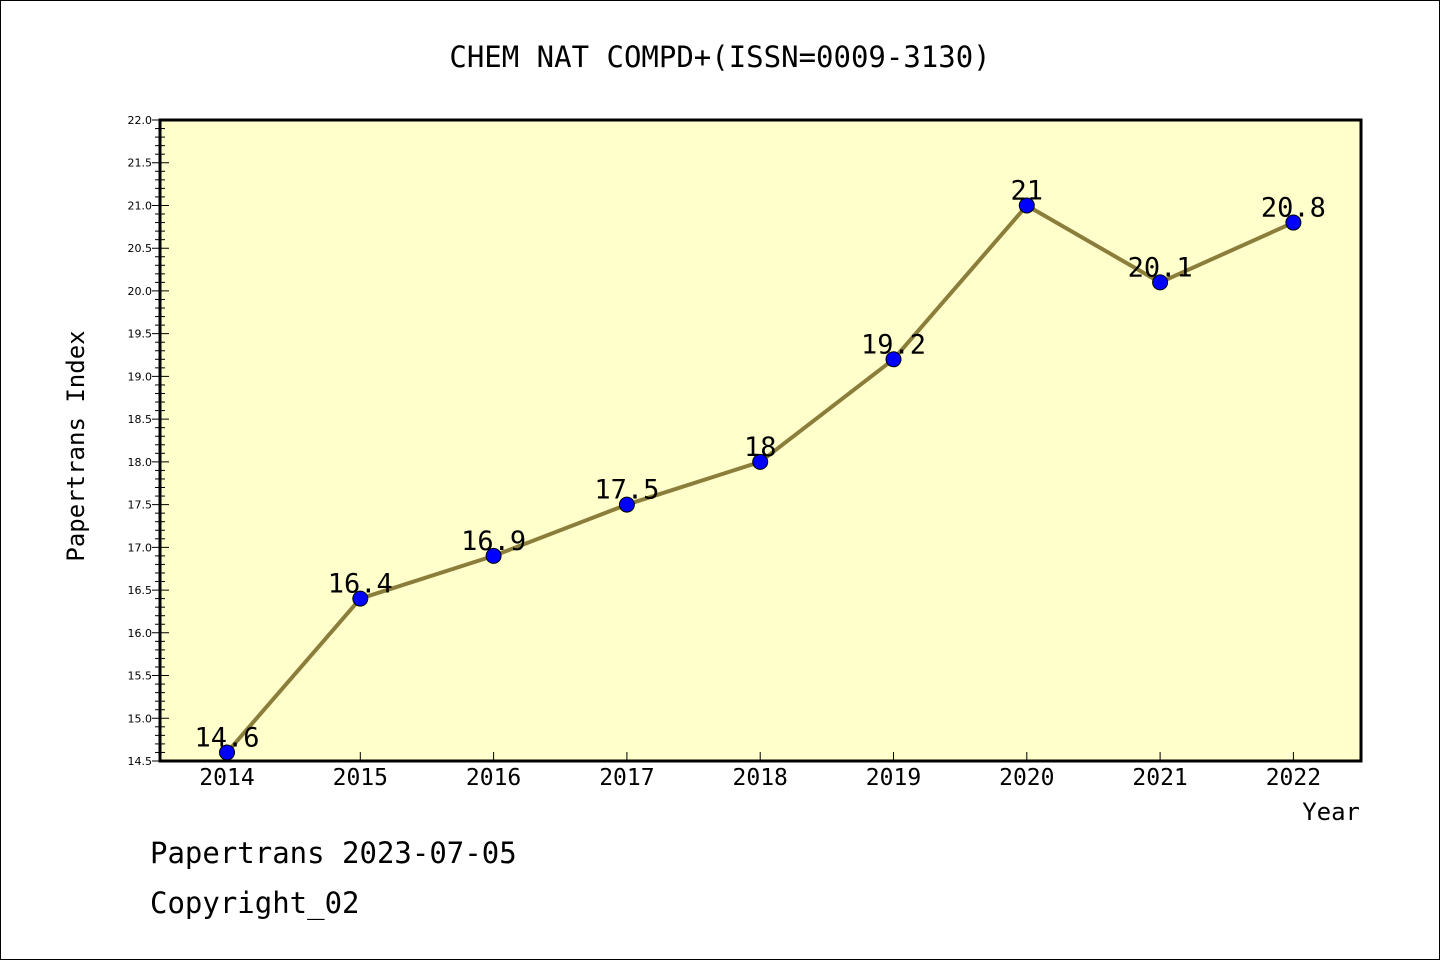  What do you see at coordinates (493, 541) in the screenshot?
I see `data-label: 16.9` at bounding box center [493, 541].